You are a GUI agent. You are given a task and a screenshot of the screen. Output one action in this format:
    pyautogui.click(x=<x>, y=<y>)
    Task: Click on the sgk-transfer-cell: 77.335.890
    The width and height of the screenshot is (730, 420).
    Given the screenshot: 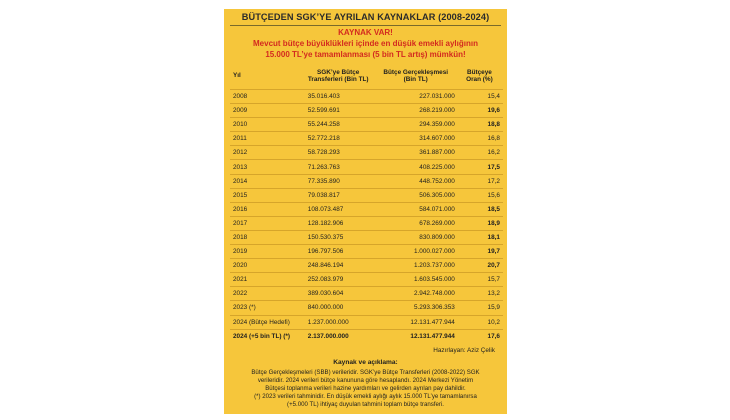 What is the action you would take?
    pyautogui.click(x=323, y=181)
    